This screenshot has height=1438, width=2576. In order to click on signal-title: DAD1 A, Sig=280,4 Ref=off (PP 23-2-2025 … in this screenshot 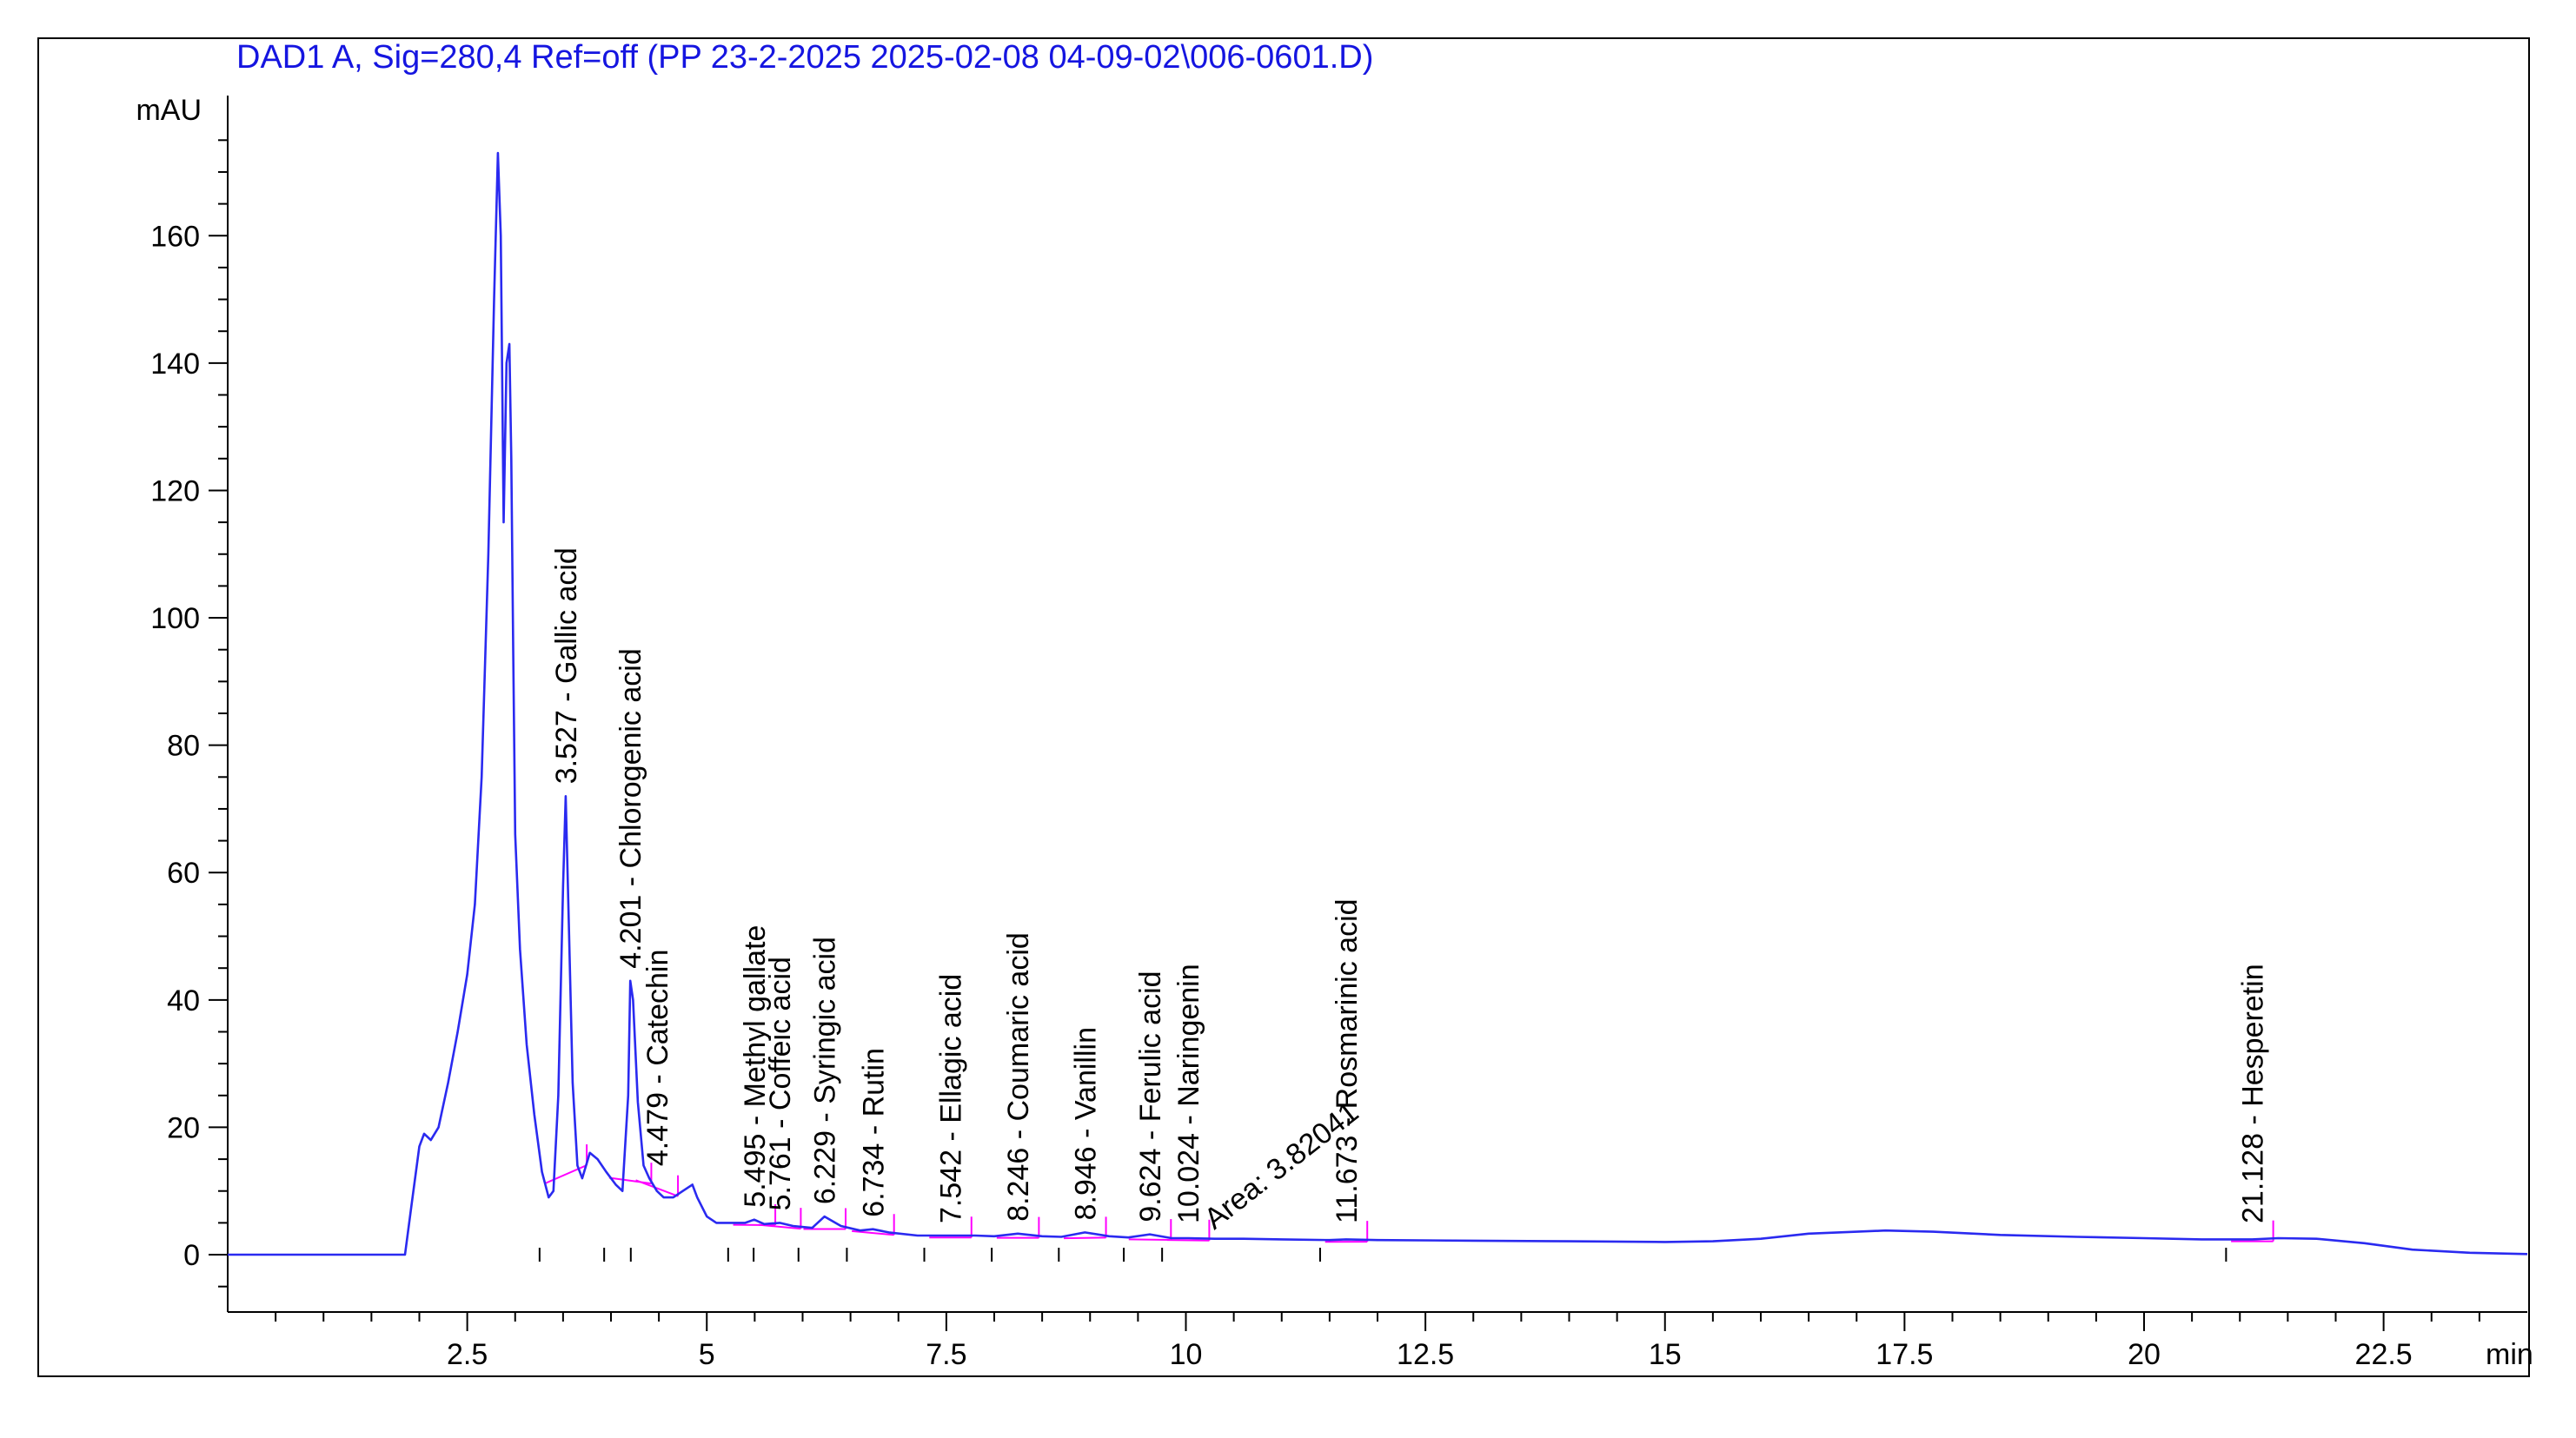, I will do `click(804, 57)`.